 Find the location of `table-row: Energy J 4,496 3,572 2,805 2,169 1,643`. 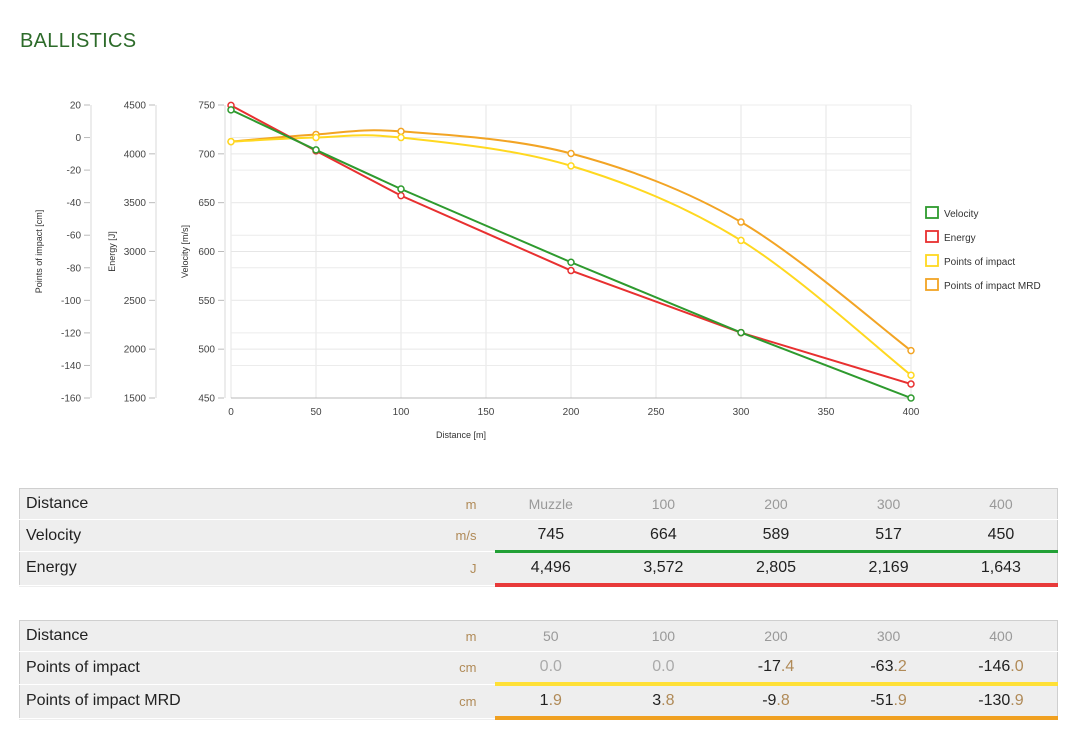

table-row: Energy J 4,496 3,572 2,805 2,169 1,643 is located at coordinates (538, 569).